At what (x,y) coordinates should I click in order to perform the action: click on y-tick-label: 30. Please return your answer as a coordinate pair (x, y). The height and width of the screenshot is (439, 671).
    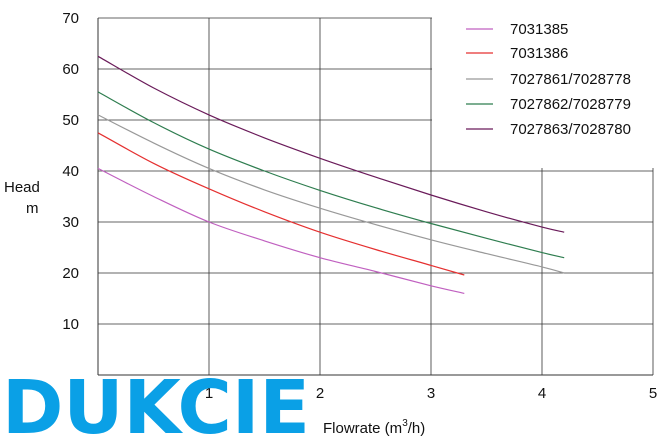
    Looking at the image, I should click on (70, 222).